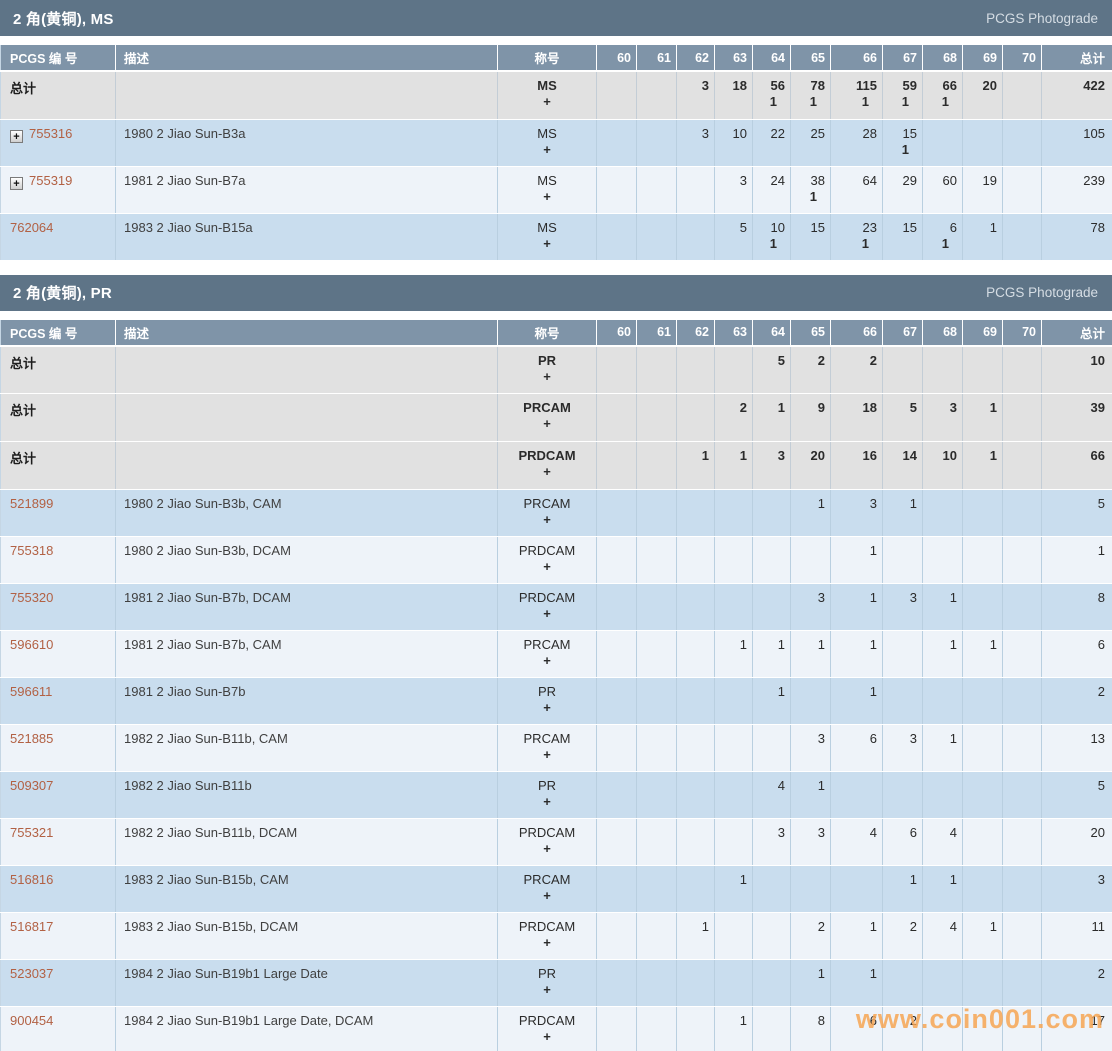 This screenshot has height=1051, width=1112. What do you see at coordinates (1097, 738) in the screenshot?
I see `total-count: 13` at bounding box center [1097, 738].